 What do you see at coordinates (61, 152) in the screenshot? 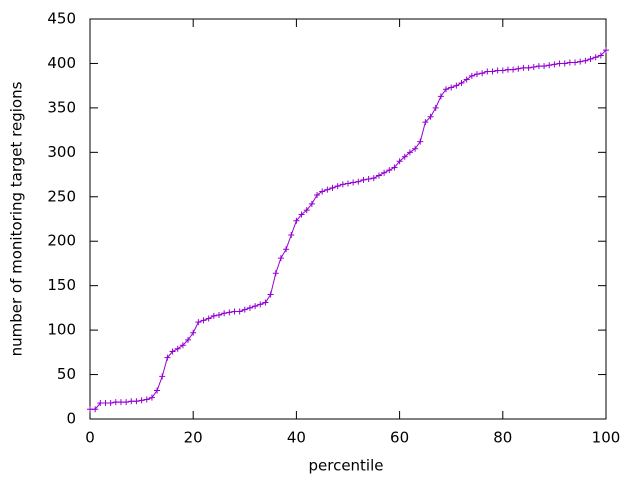
I see `y-tick-label: 300` at bounding box center [61, 152].